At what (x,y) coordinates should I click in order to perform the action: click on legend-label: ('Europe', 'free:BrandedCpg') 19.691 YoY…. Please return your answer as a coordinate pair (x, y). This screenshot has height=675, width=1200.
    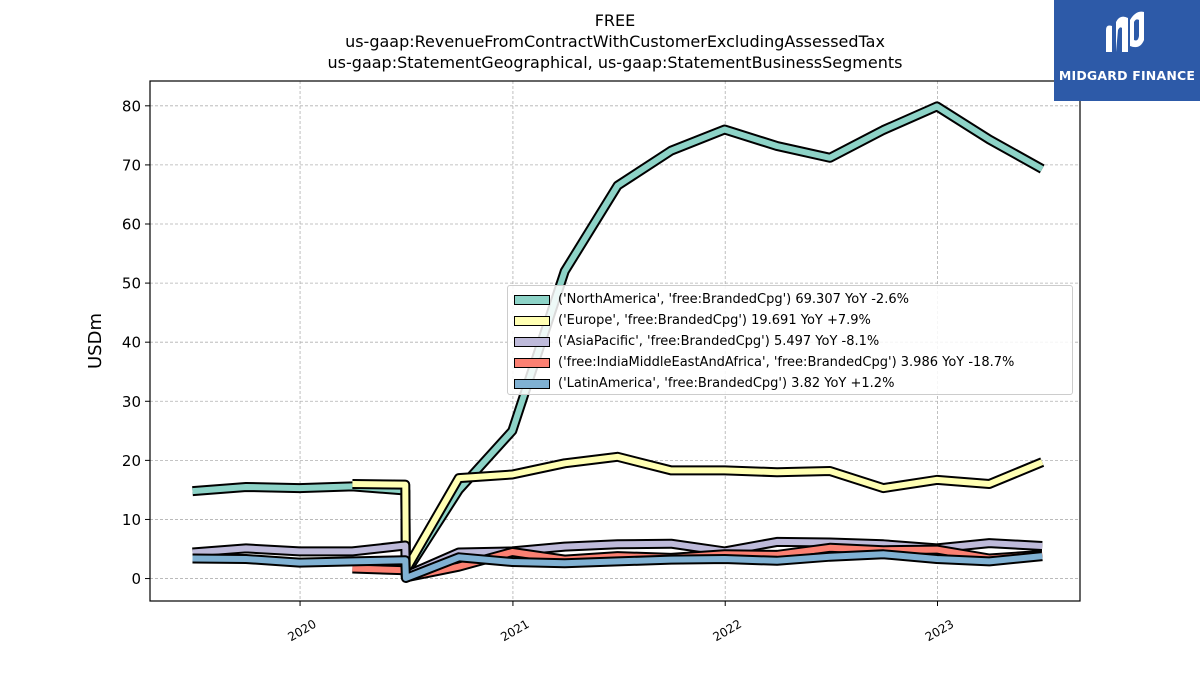
    Looking at the image, I should click on (714, 320).